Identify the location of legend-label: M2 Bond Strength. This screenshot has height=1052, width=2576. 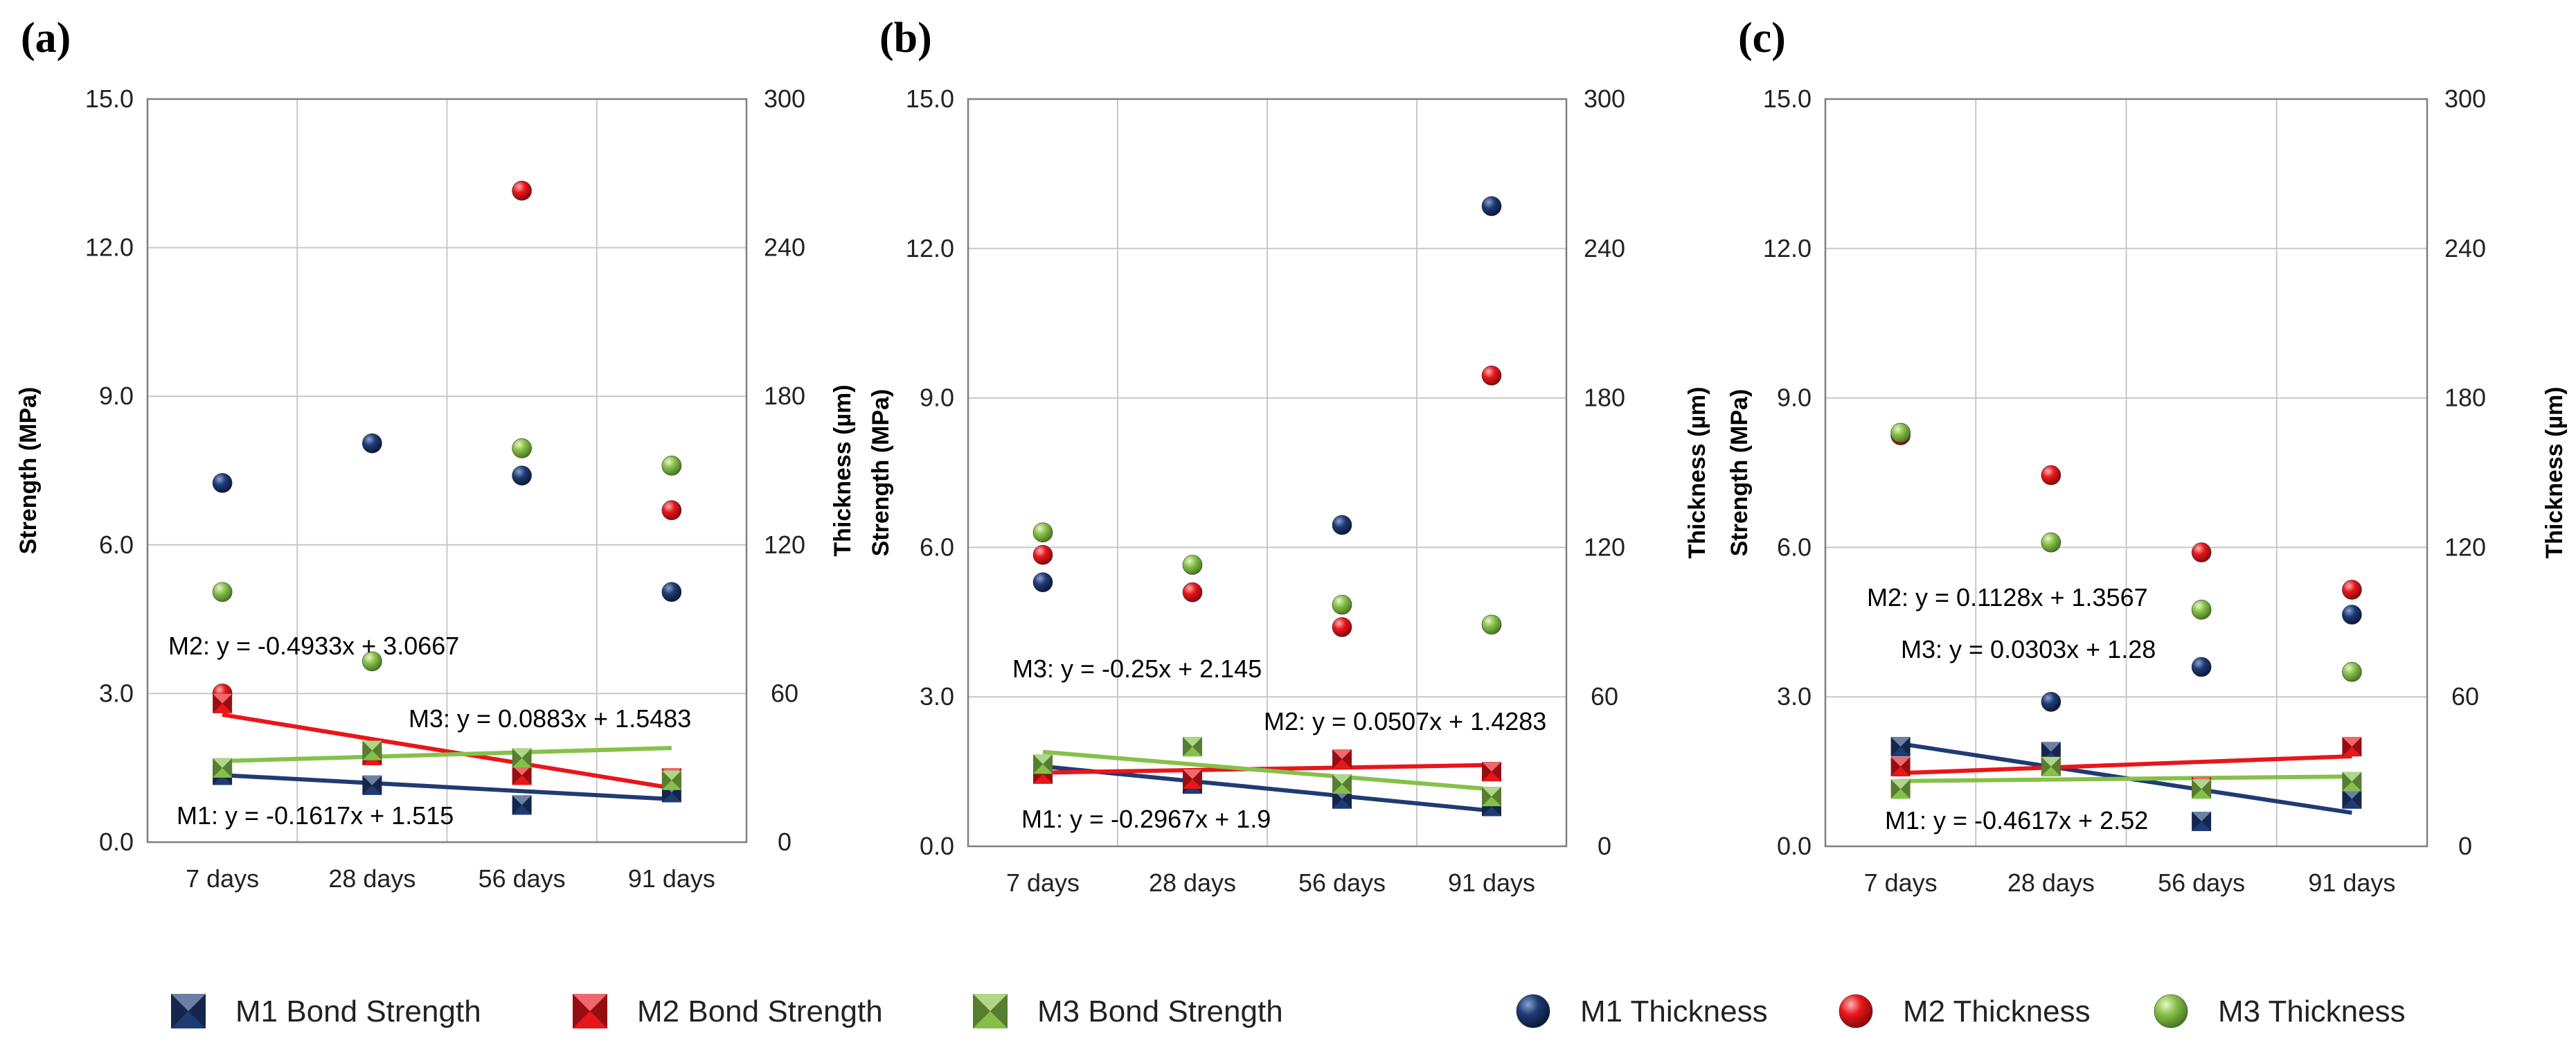
(760, 1011).